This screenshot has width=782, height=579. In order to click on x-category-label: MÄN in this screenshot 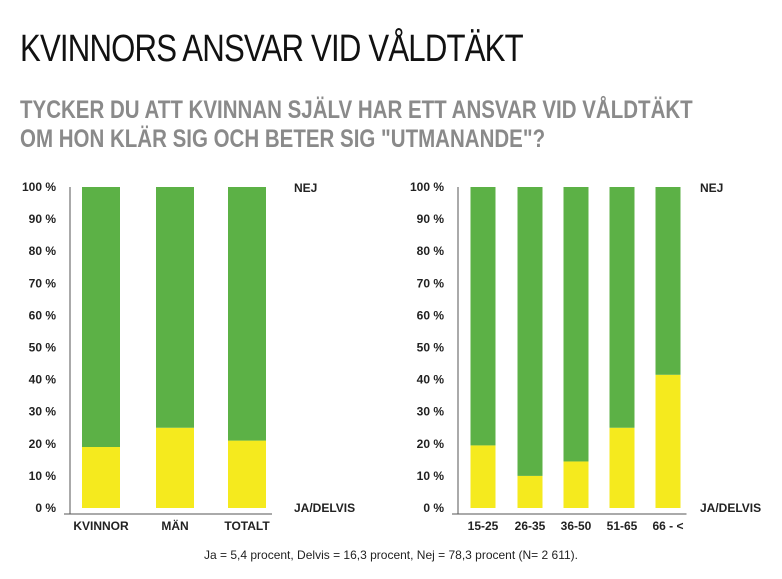, I will do `click(174, 525)`.